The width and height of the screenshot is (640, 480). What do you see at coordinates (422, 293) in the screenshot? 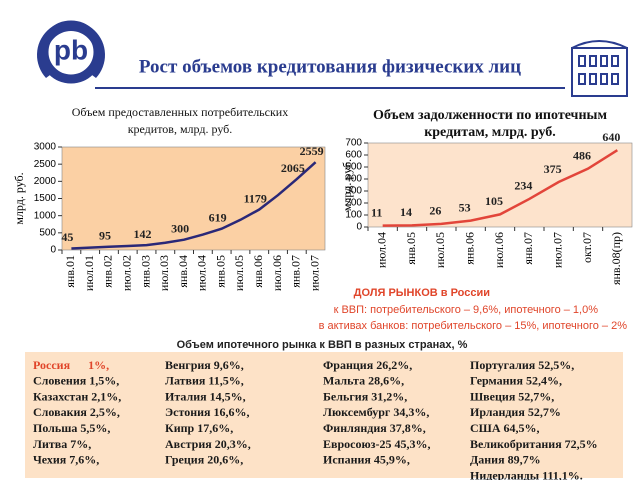
I see `note: ДОЛЯ РЫНКОВ в России` at bounding box center [422, 293].